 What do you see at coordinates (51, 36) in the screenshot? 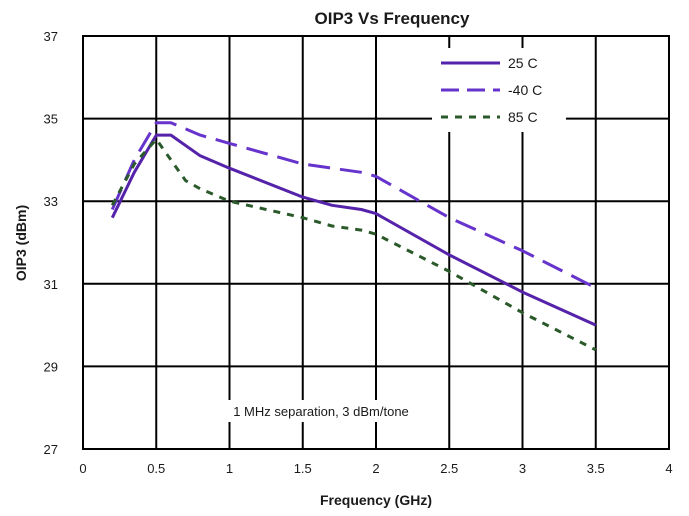
I see `y-tick-label: 37` at bounding box center [51, 36].